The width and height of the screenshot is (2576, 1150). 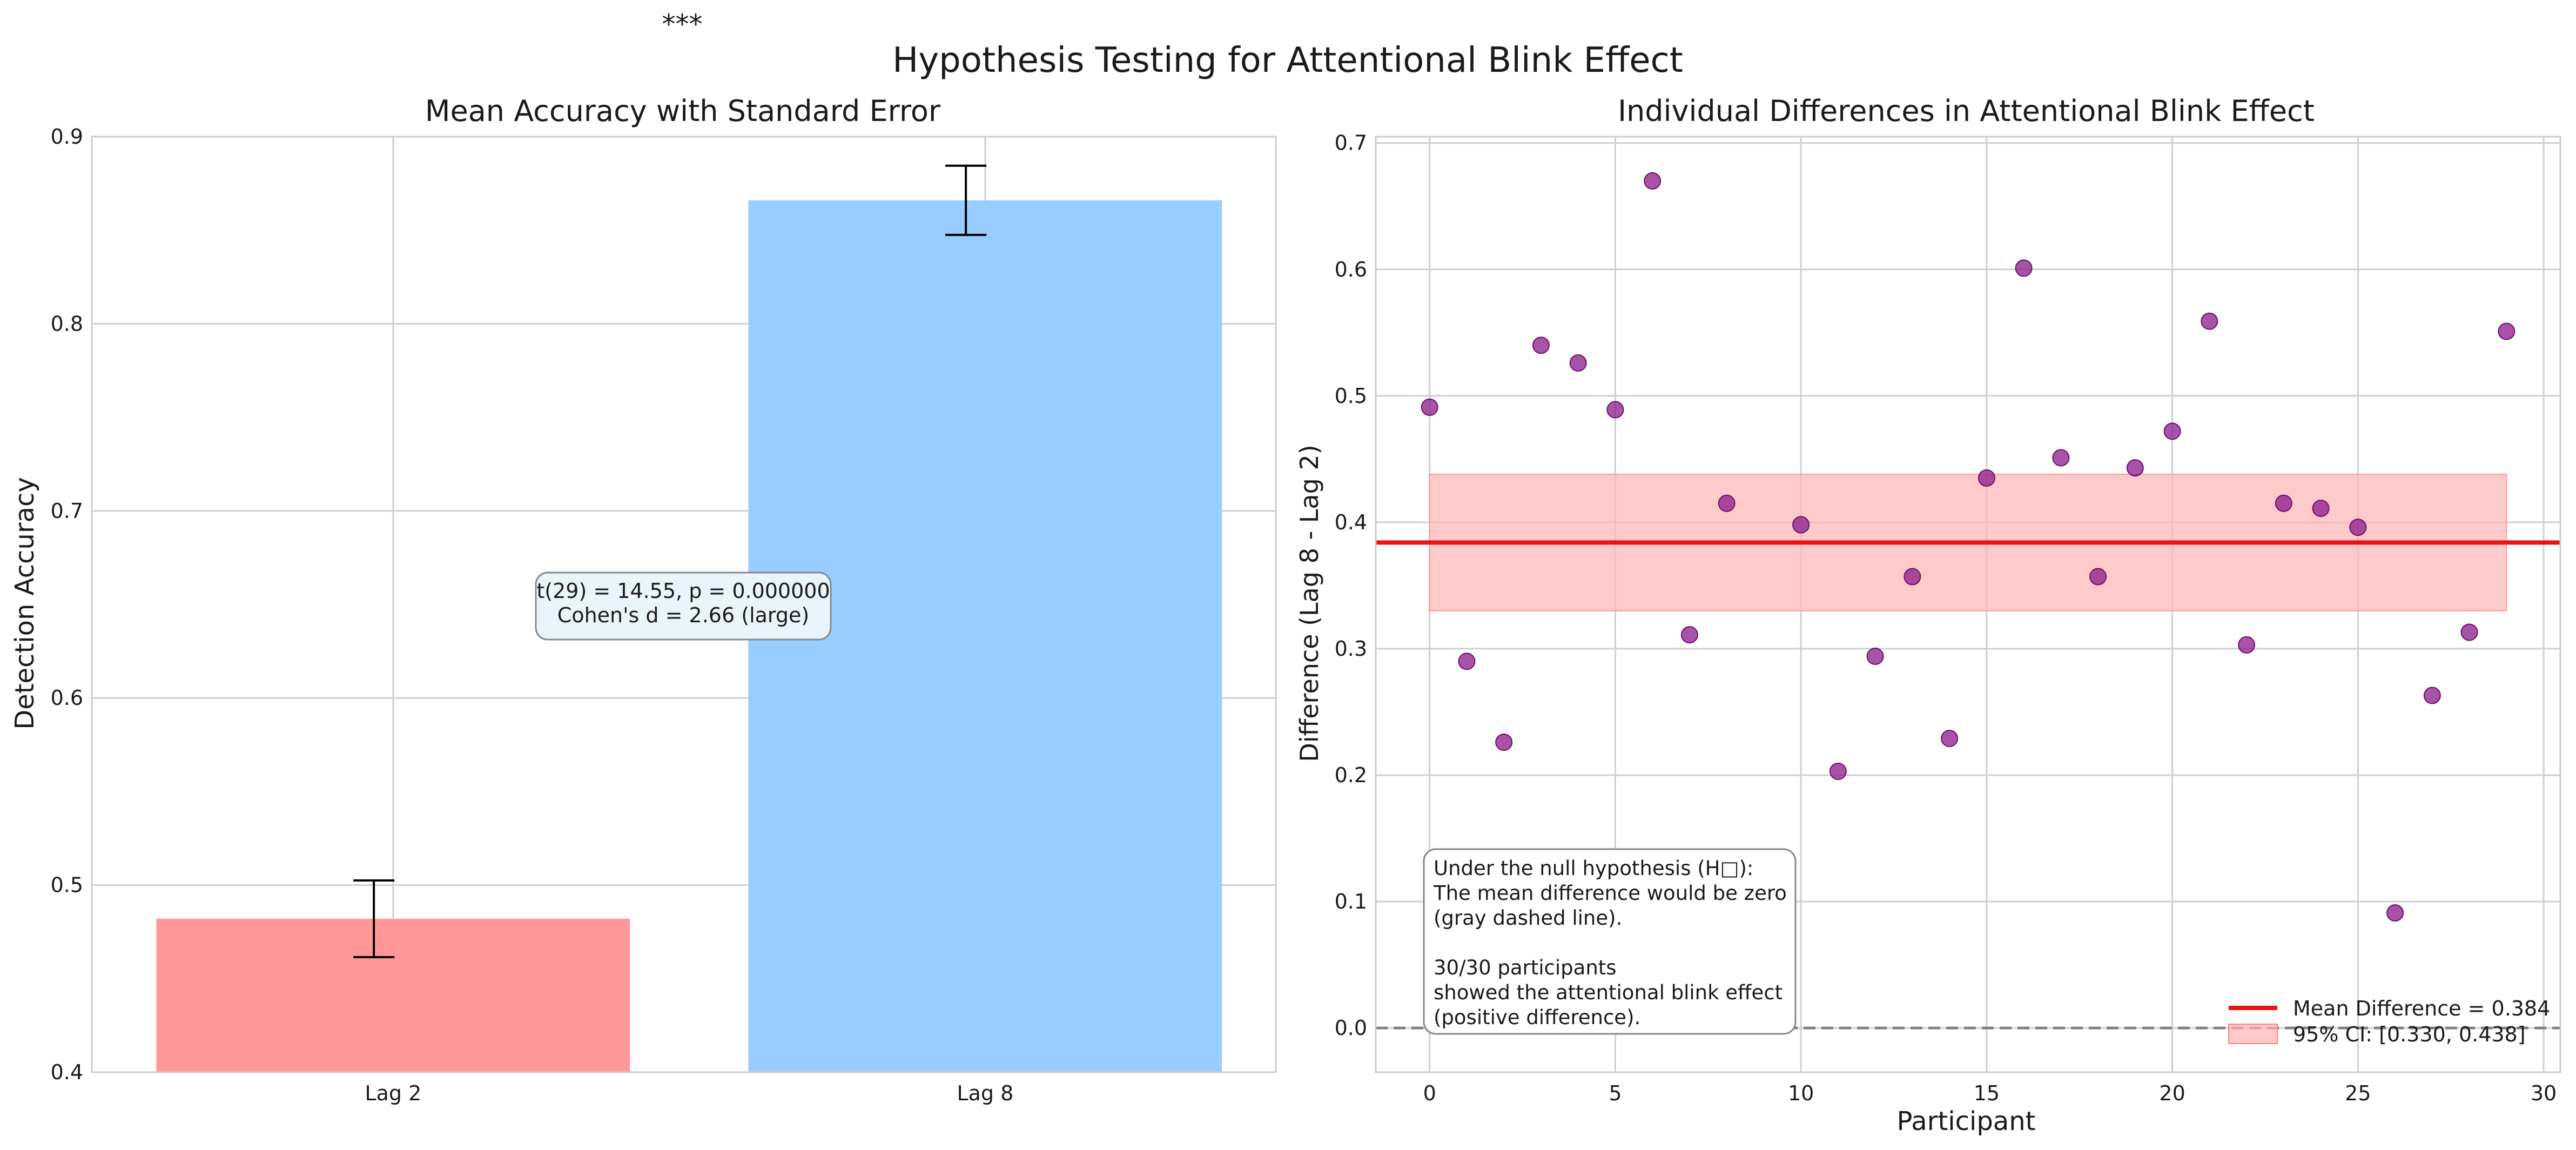 What do you see at coordinates (1608, 992) in the screenshot?
I see `textbox-line-6: showed the attentional blink effect` at bounding box center [1608, 992].